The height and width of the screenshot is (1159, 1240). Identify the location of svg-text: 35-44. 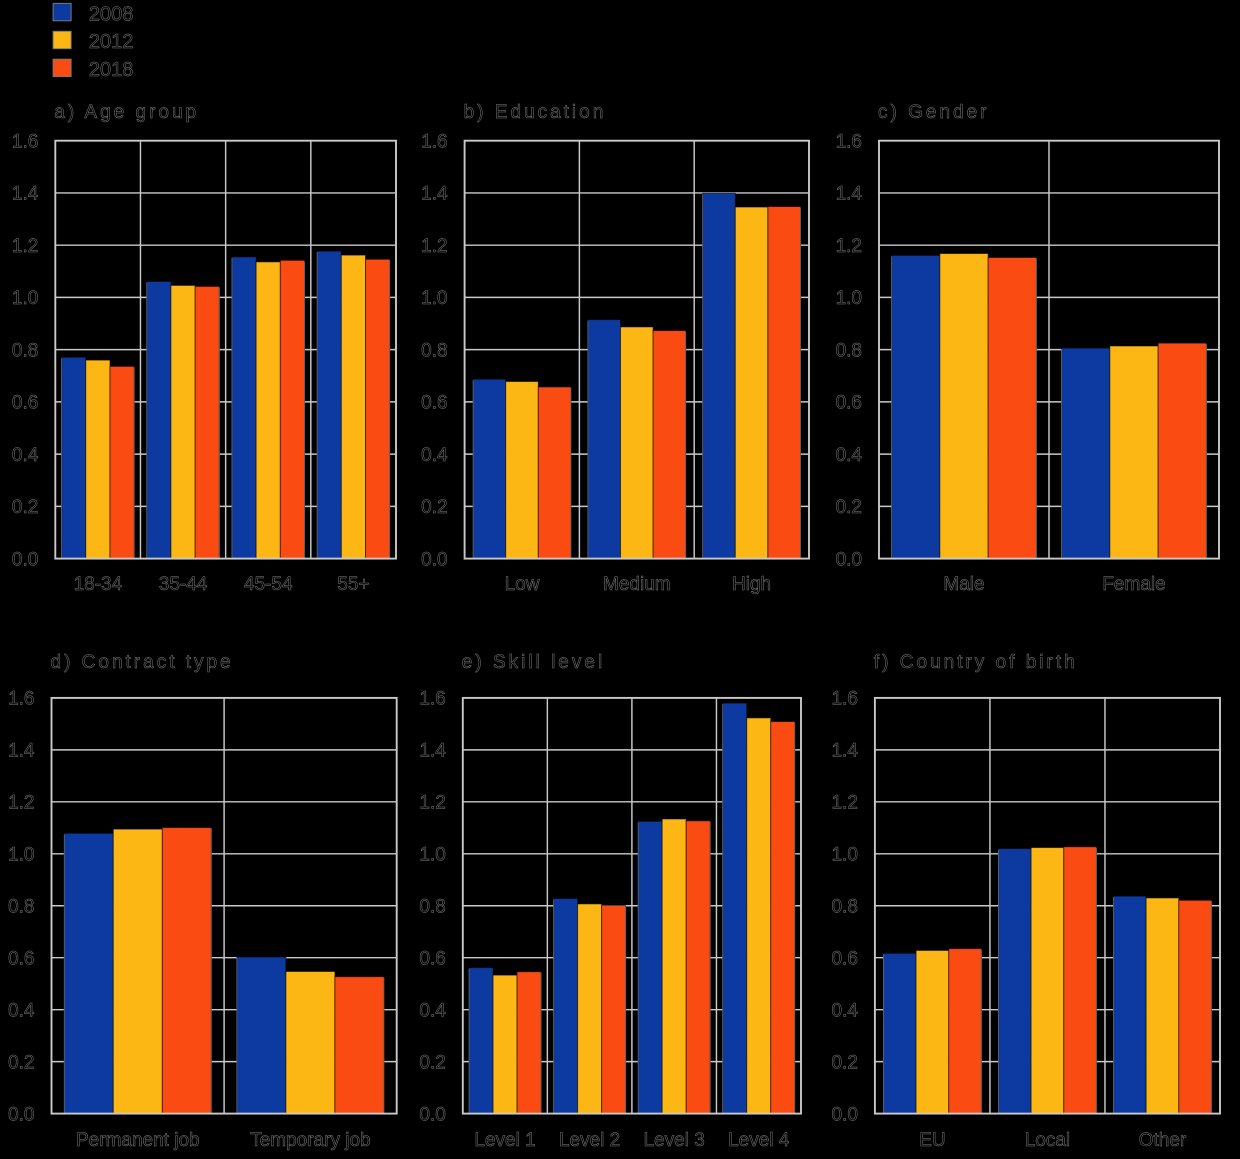
(183, 584).